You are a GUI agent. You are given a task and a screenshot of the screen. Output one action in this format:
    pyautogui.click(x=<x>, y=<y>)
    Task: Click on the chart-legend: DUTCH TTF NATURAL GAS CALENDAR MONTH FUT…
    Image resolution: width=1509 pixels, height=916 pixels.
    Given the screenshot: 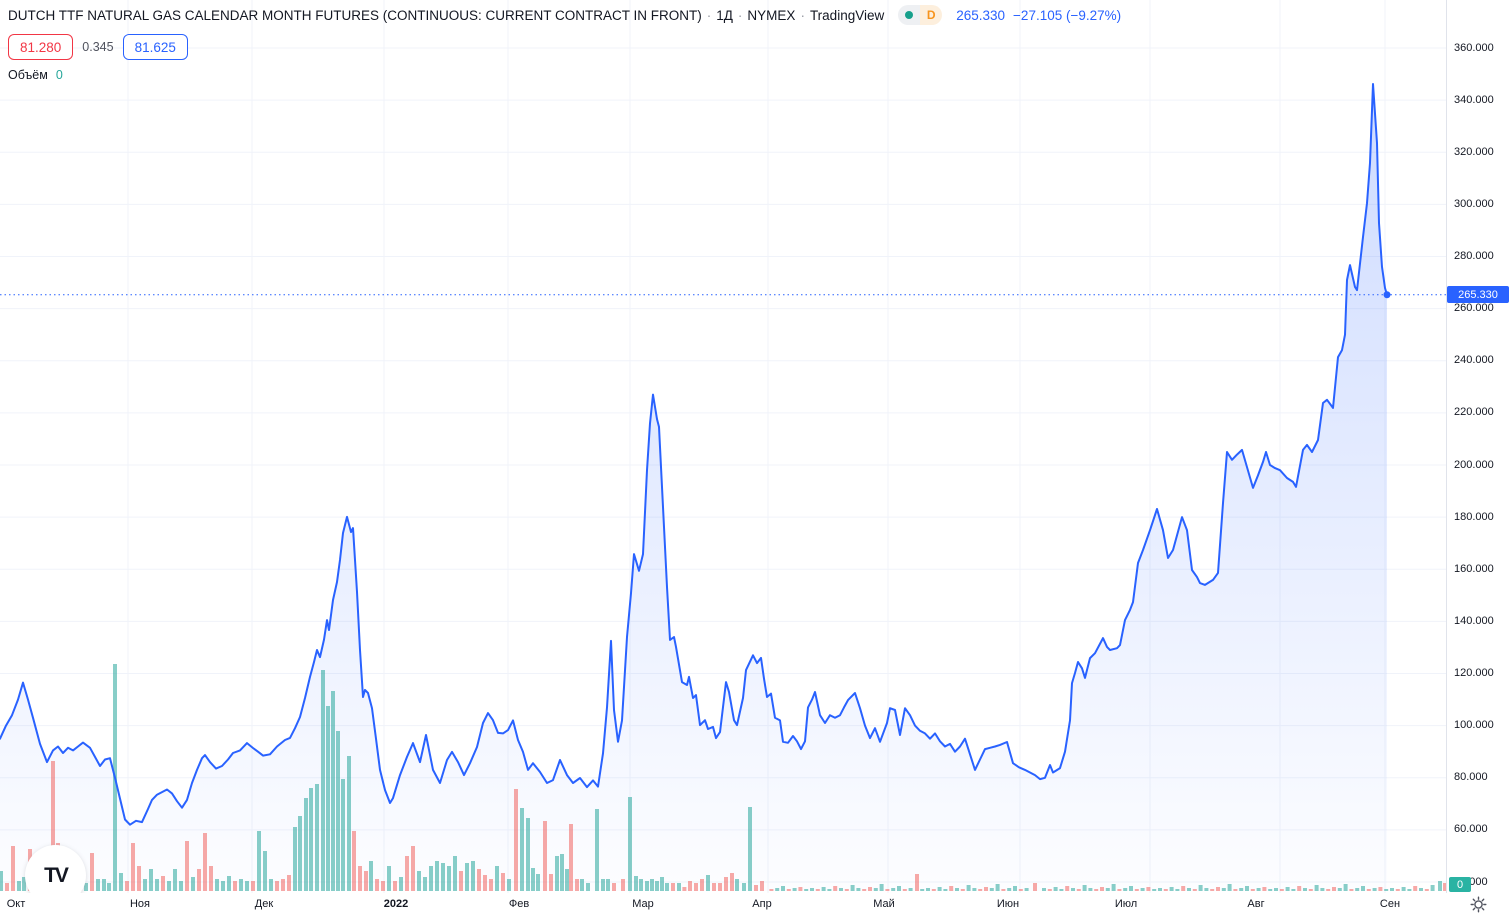 What is the action you would take?
    pyautogui.click(x=564, y=43)
    